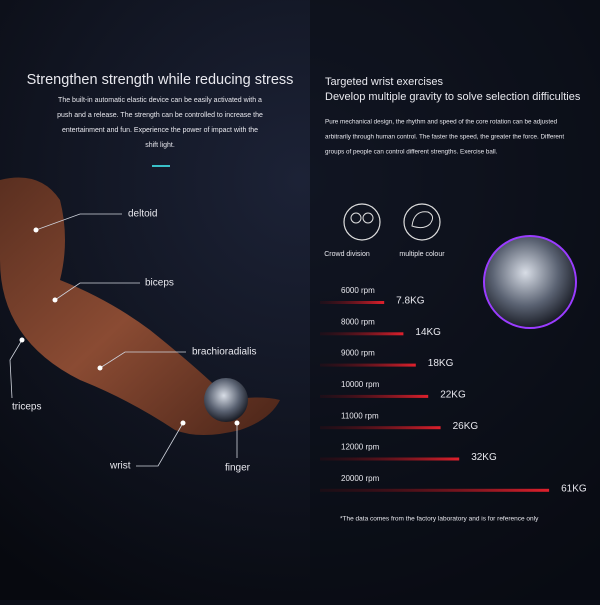  Describe the element at coordinates (360, 415) in the screenshot. I see `speed-label: 11000 rpm` at that location.